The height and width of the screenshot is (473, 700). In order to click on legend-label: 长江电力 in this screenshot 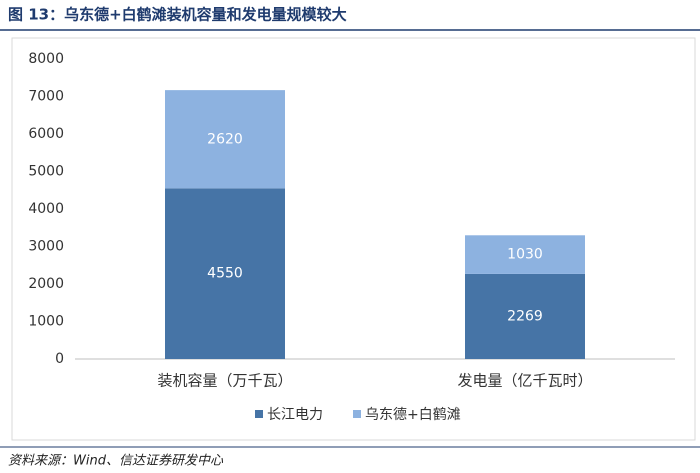, I will do `click(295, 415)`.